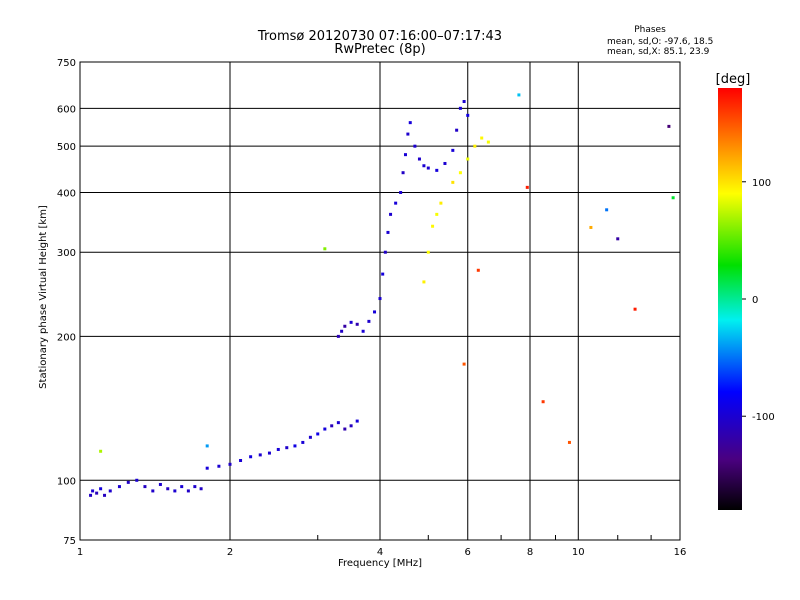  What do you see at coordinates (730, 299) in the screenshot?
I see `colorbar` at bounding box center [730, 299].